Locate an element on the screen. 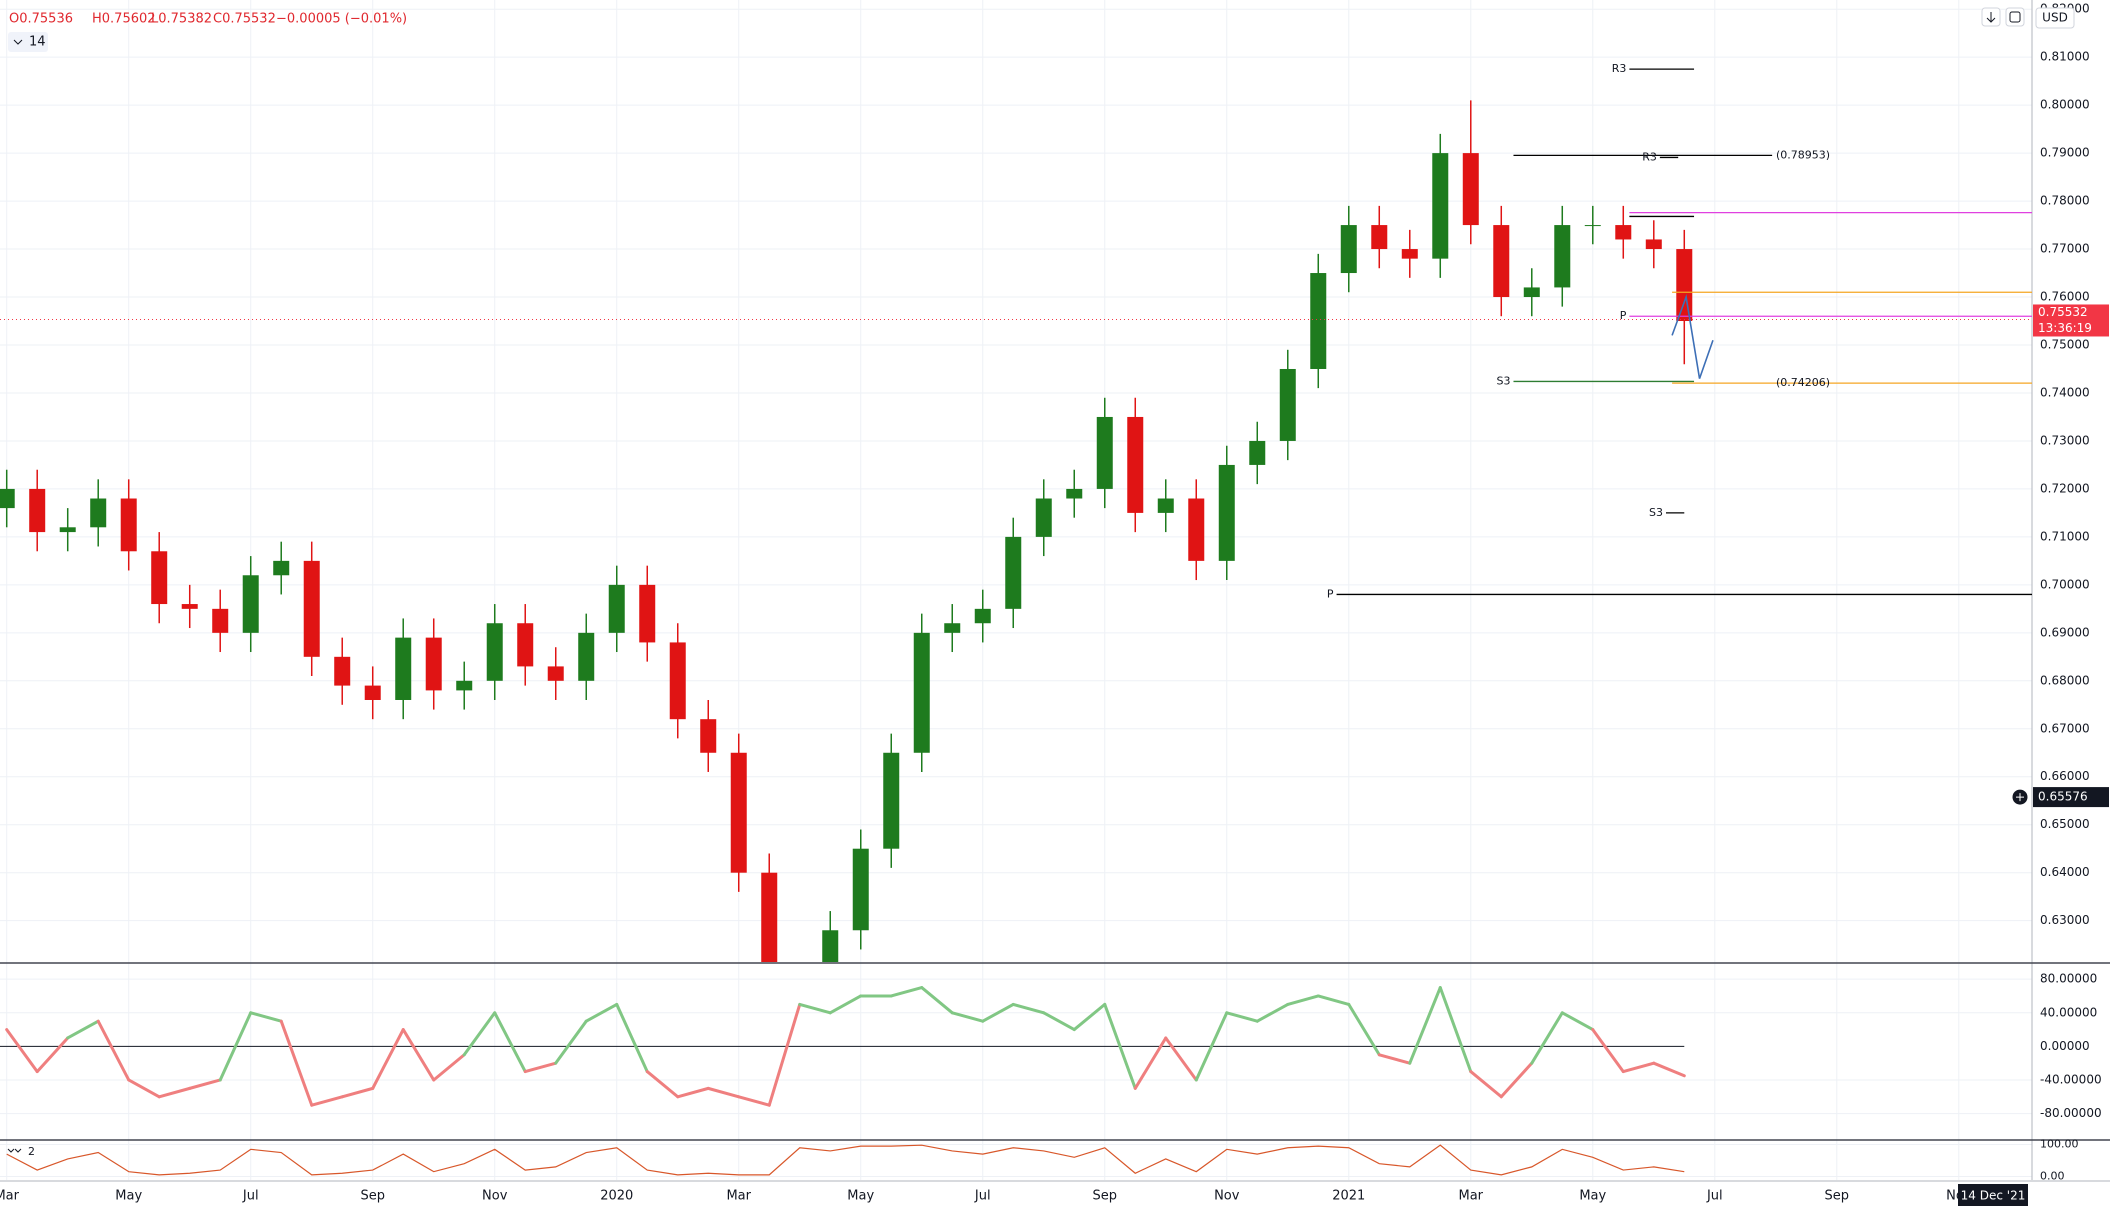  y-tick-label: 0.64000 is located at coordinates (2065, 872).